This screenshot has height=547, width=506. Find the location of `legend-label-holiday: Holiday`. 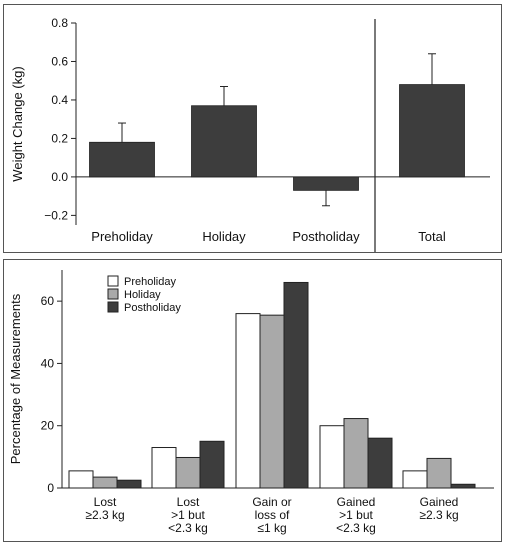

legend-label-holiday: Holiday is located at coordinates (142, 295).